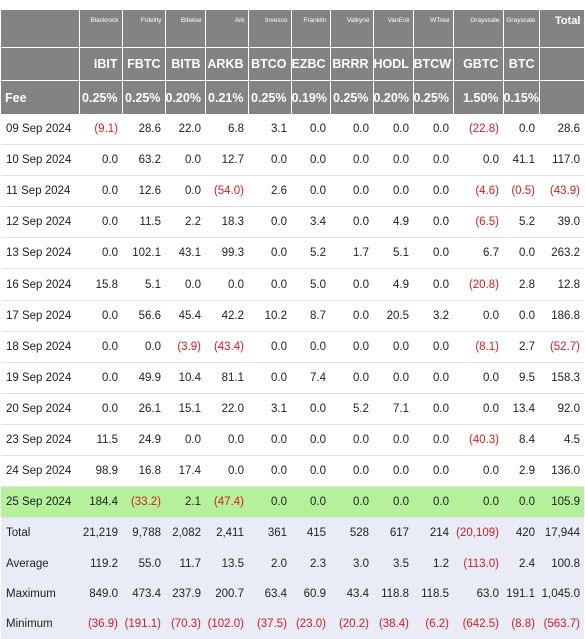 The height and width of the screenshot is (639, 585). Describe the element at coordinates (269, 191) in the screenshot. I see `flow-cell: 2.6` at that location.